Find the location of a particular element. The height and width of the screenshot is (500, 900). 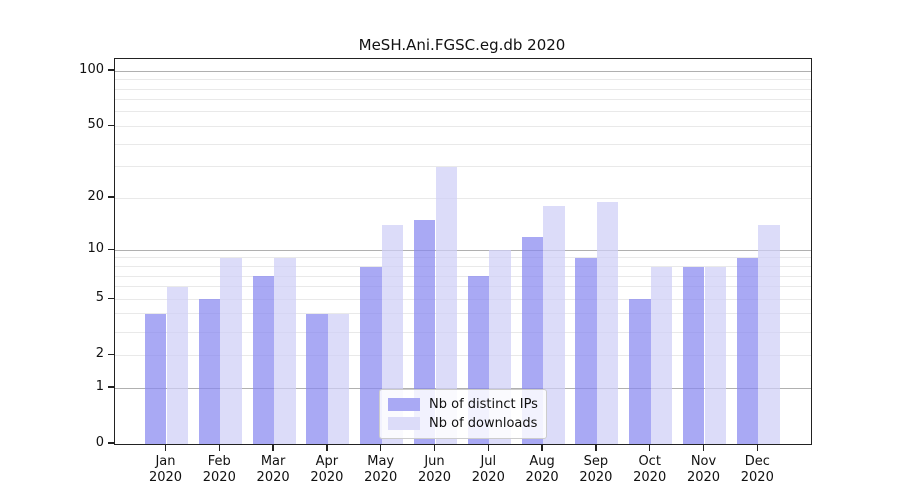

bar-ips-jan is located at coordinates (155, 378).